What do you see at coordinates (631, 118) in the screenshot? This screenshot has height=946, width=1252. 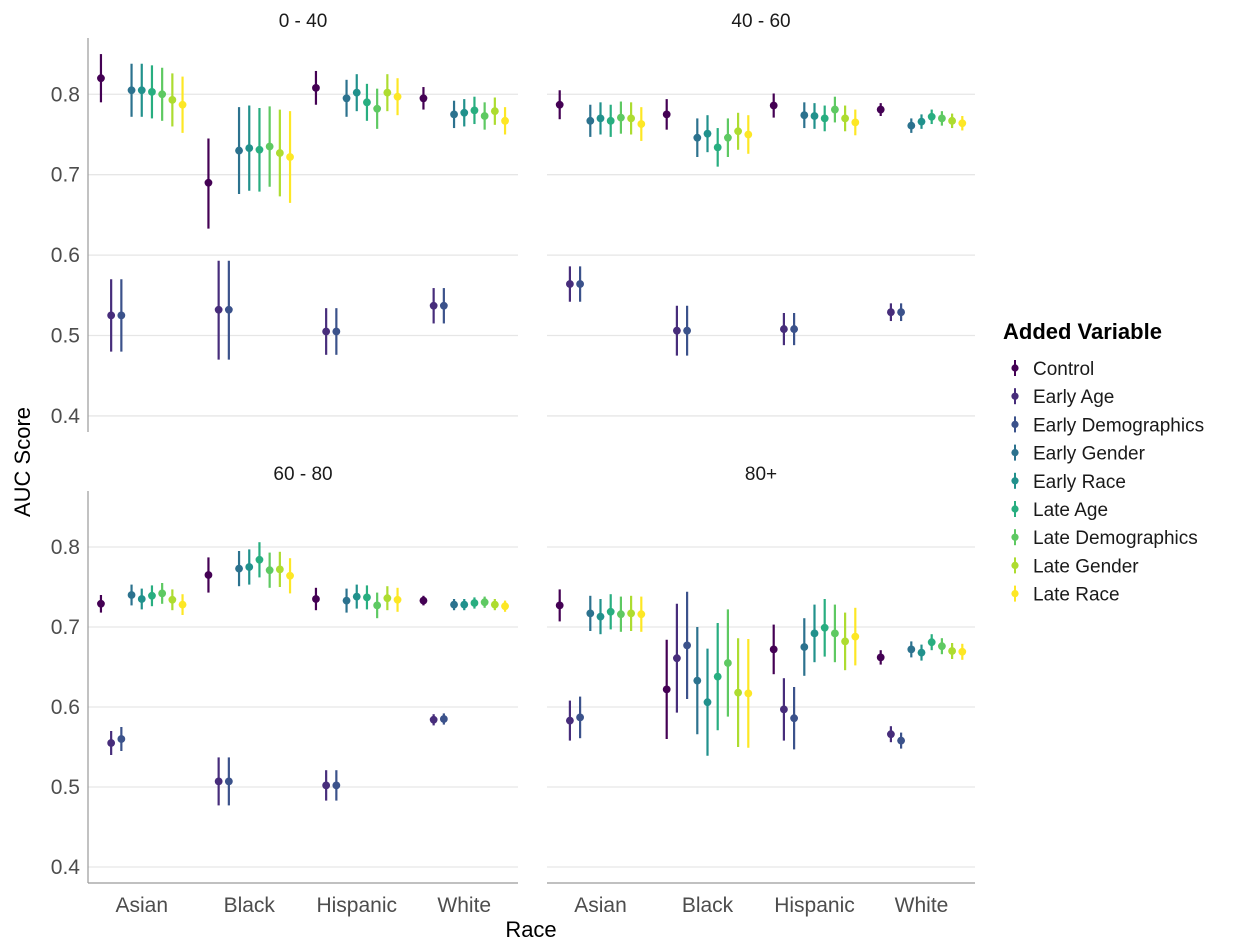 I see `panel-2-point-asian-late-gender` at bounding box center [631, 118].